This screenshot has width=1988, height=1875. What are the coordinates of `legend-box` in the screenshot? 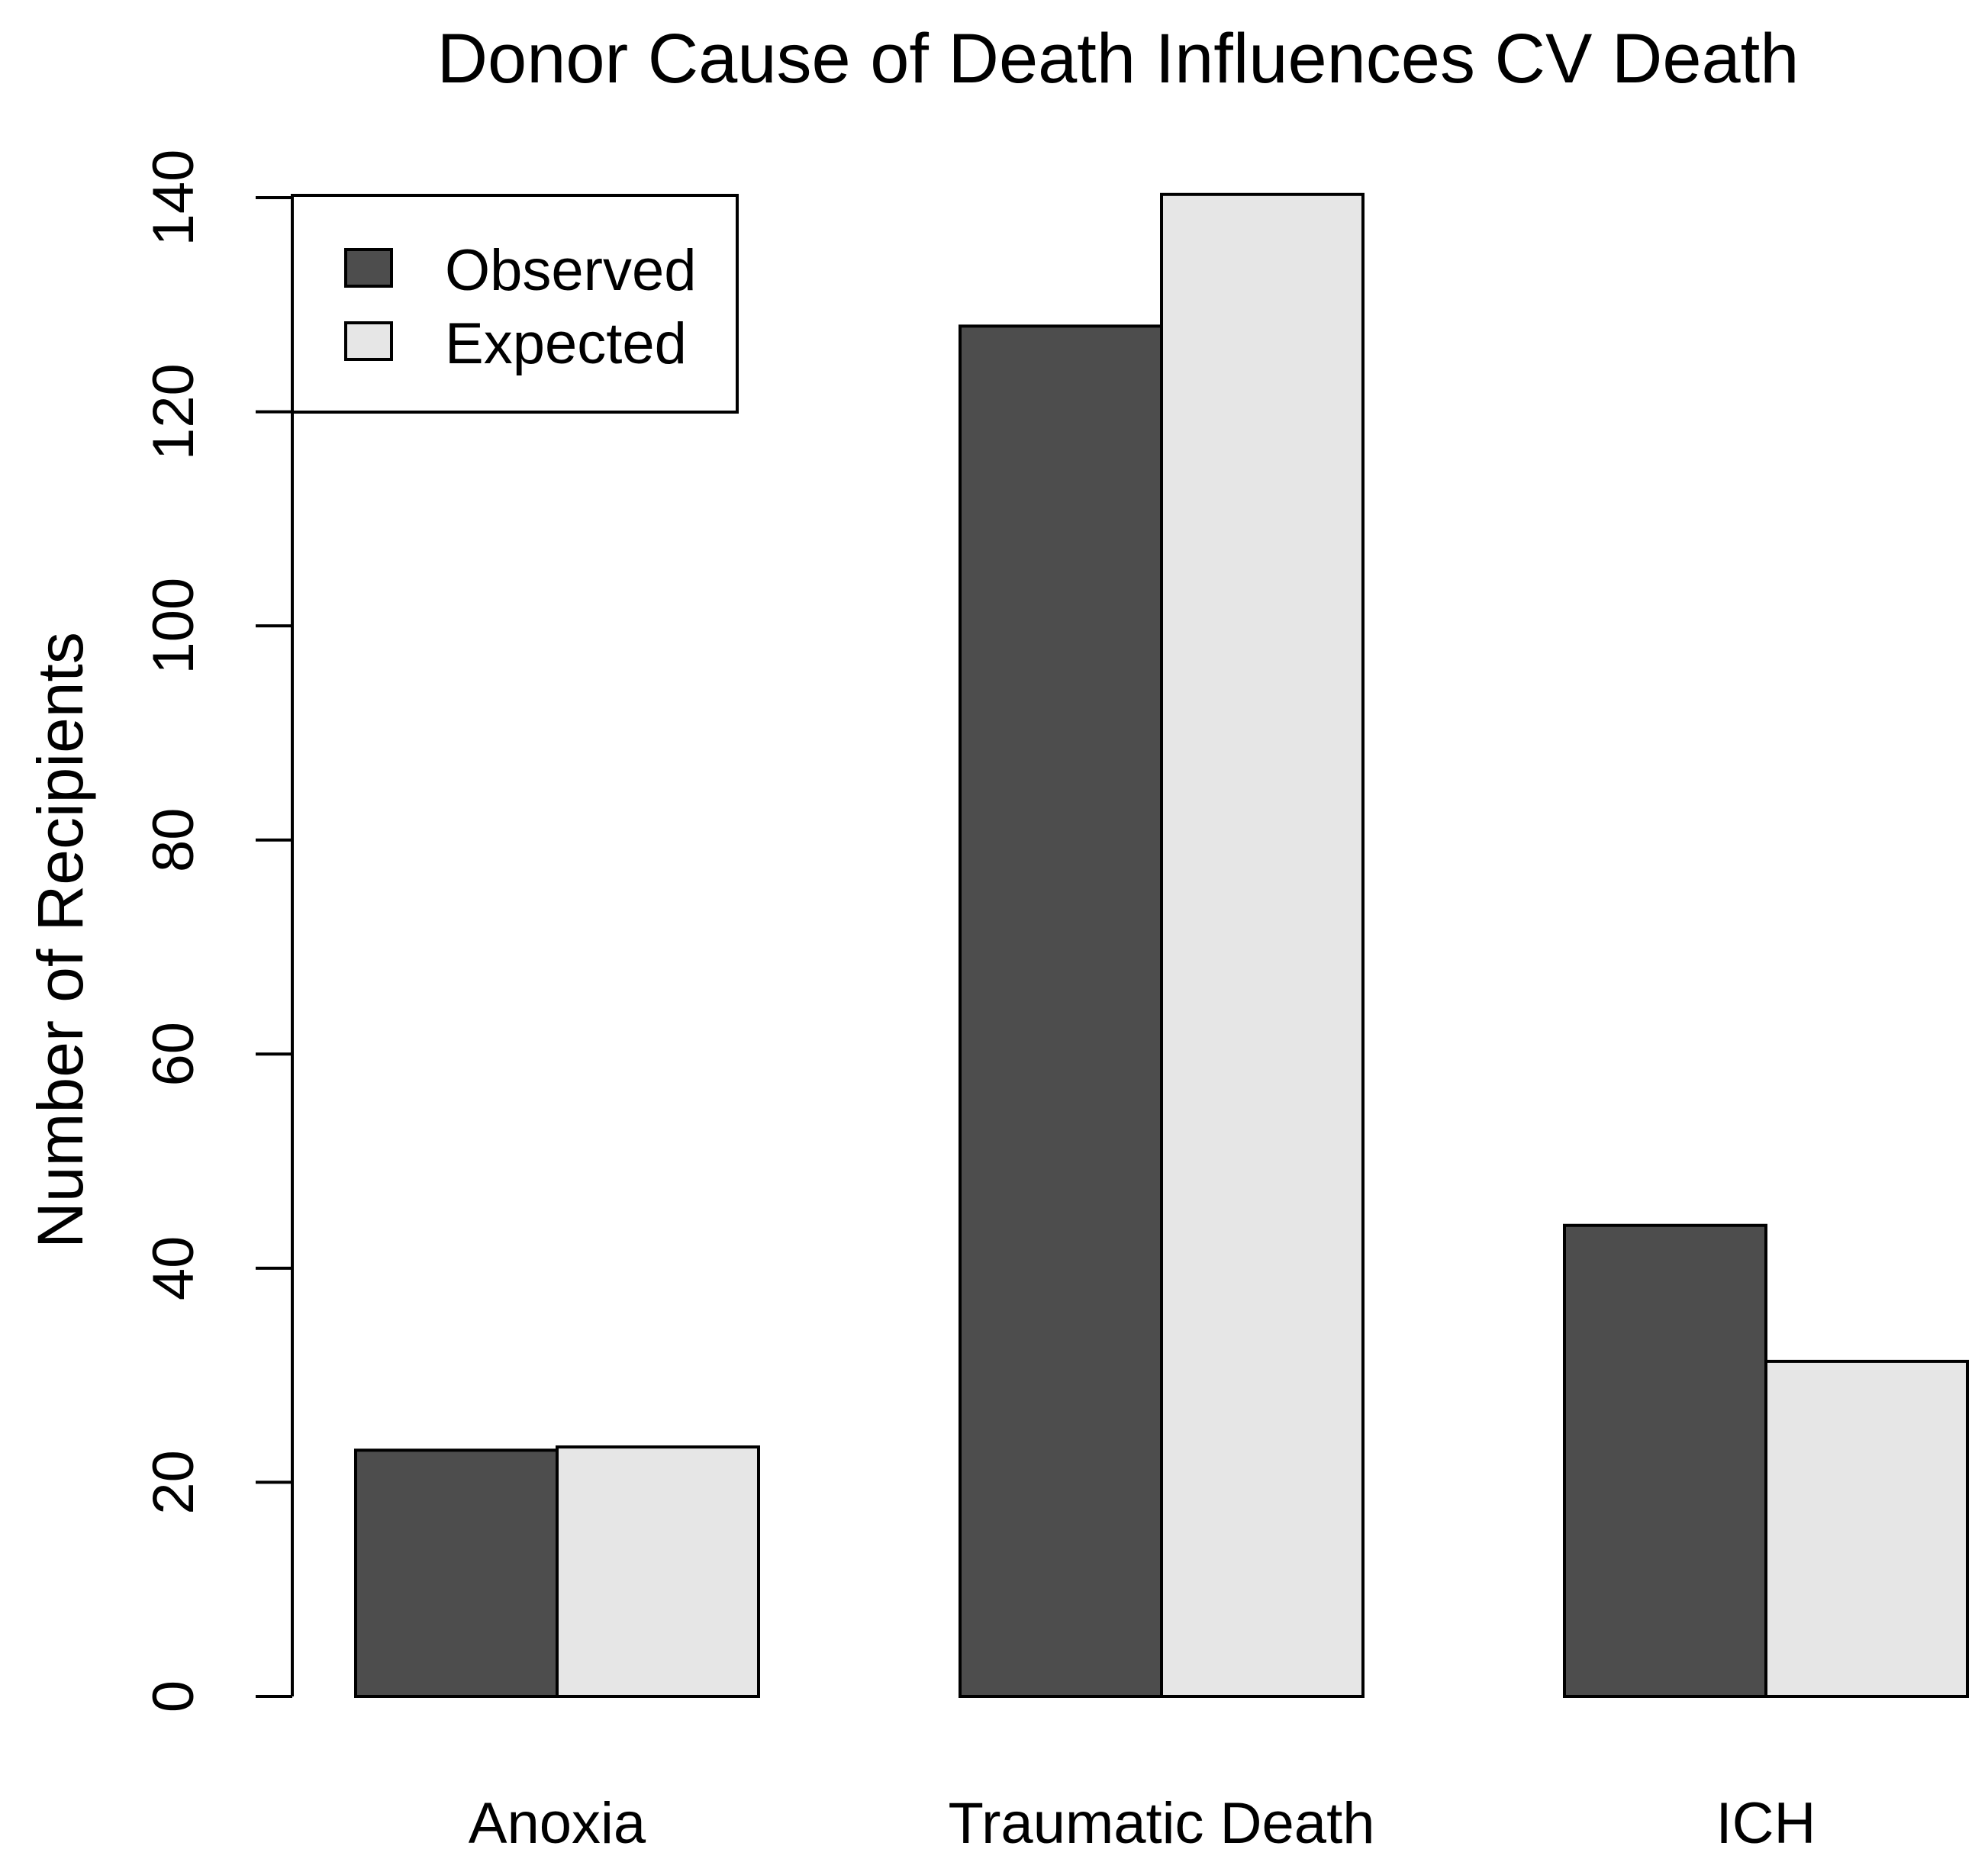 It's located at (515, 304).